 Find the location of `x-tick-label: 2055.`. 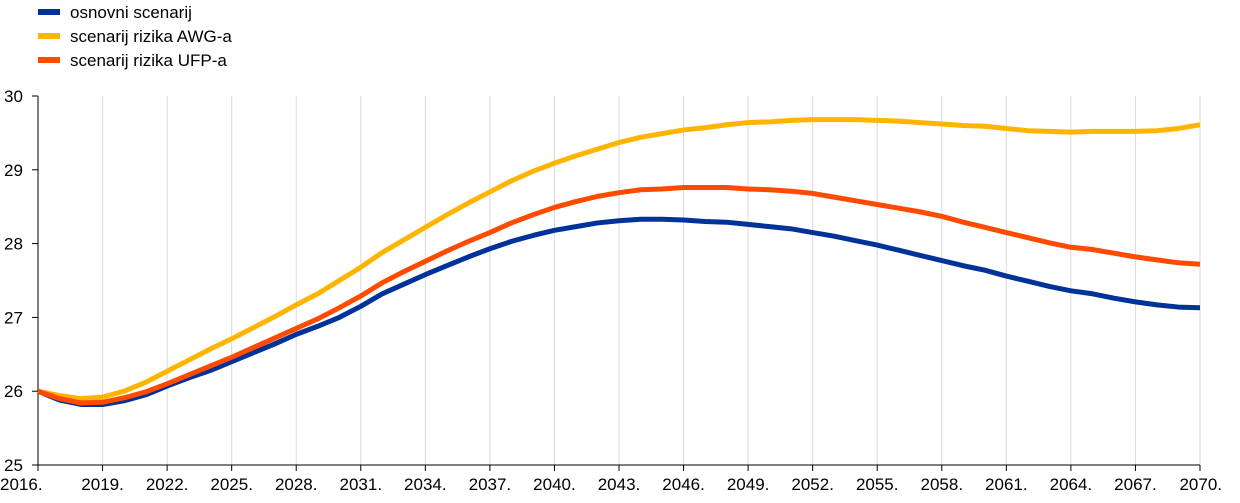

x-tick-label: 2055. is located at coordinates (877, 484).